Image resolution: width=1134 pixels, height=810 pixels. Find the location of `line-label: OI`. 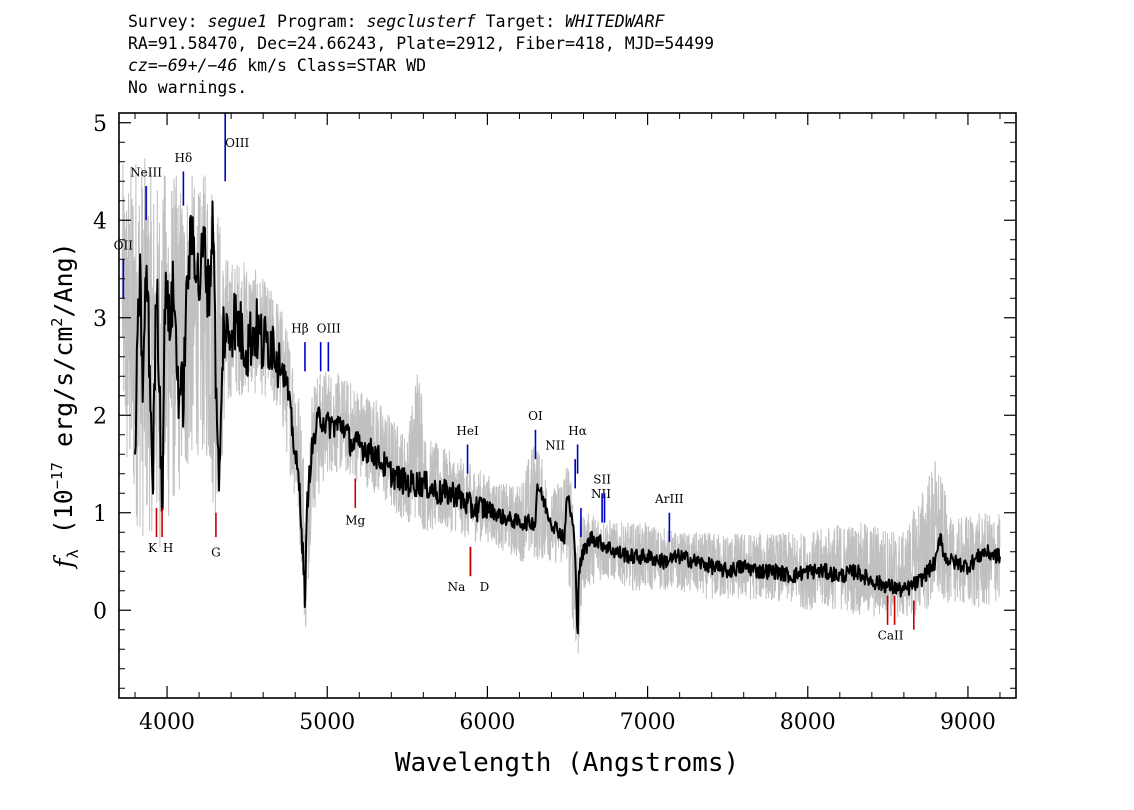

line-label: OI is located at coordinates (535, 416).